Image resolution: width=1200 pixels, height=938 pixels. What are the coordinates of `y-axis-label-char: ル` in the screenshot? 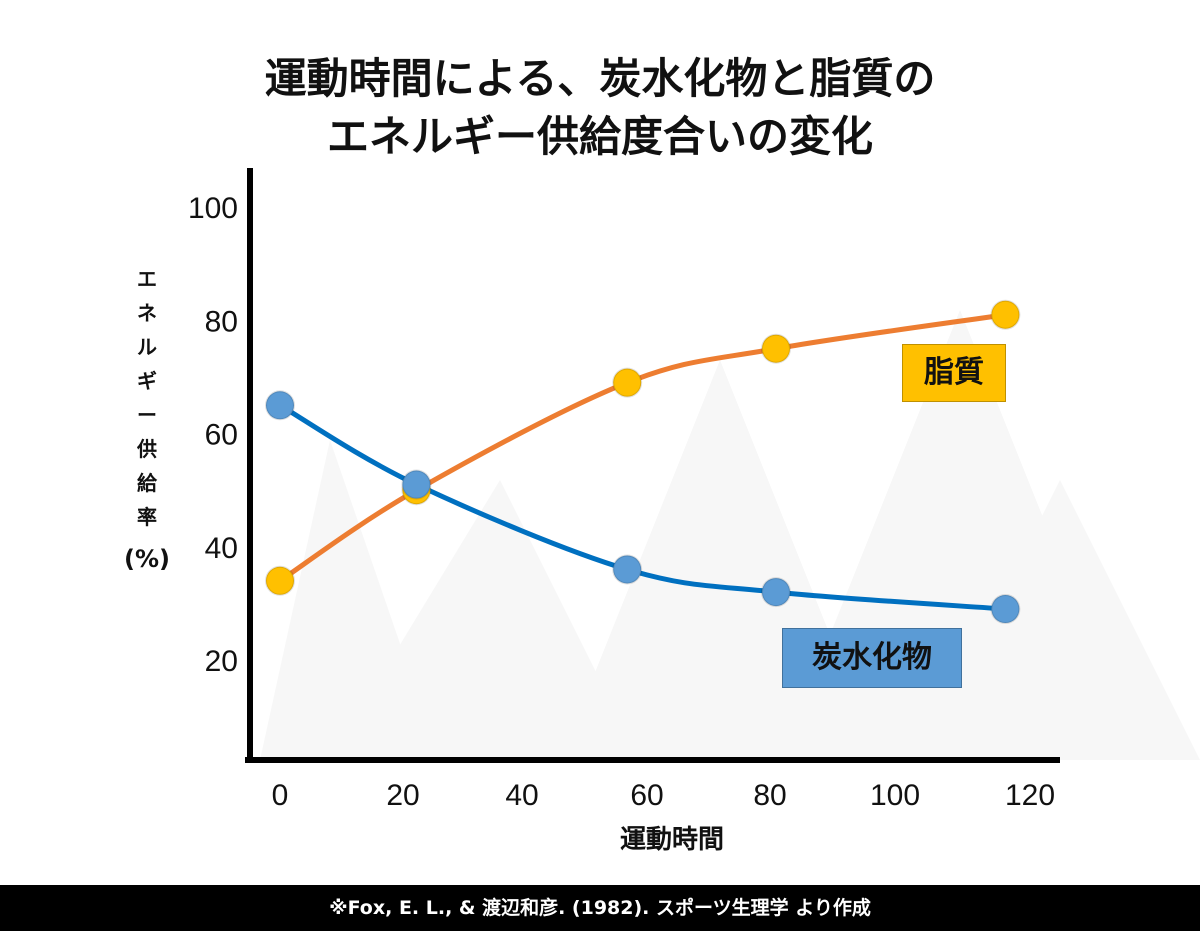 It's located at (147, 347).